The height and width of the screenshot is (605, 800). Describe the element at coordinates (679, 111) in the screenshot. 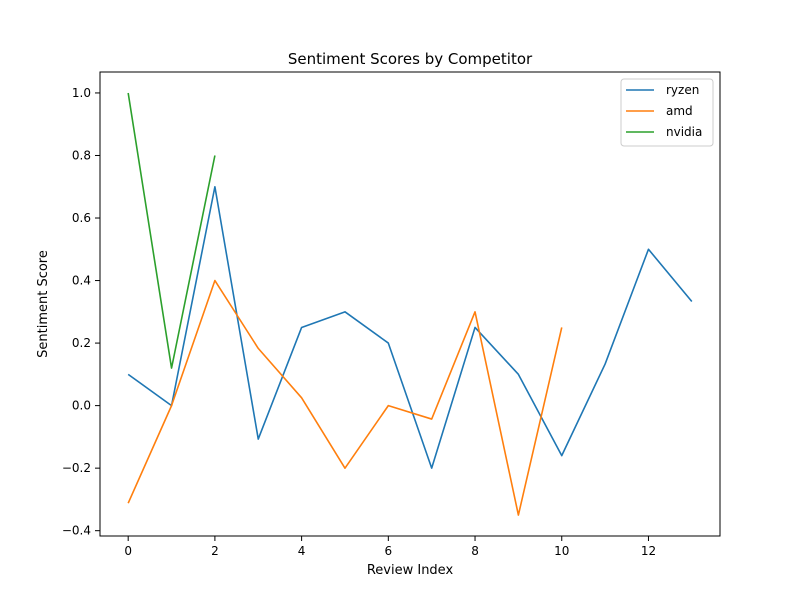

I see `legend-label-amd: amd` at that location.